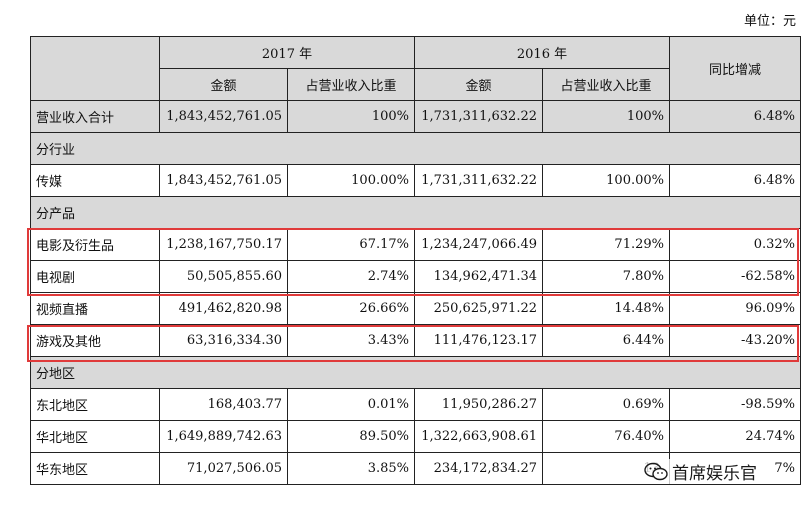 This screenshot has height=506, width=802. What do you see at coordinates (95, 404) in the screenshot?
I see `row-label: 东北地区` at bounding box center [95, 404].